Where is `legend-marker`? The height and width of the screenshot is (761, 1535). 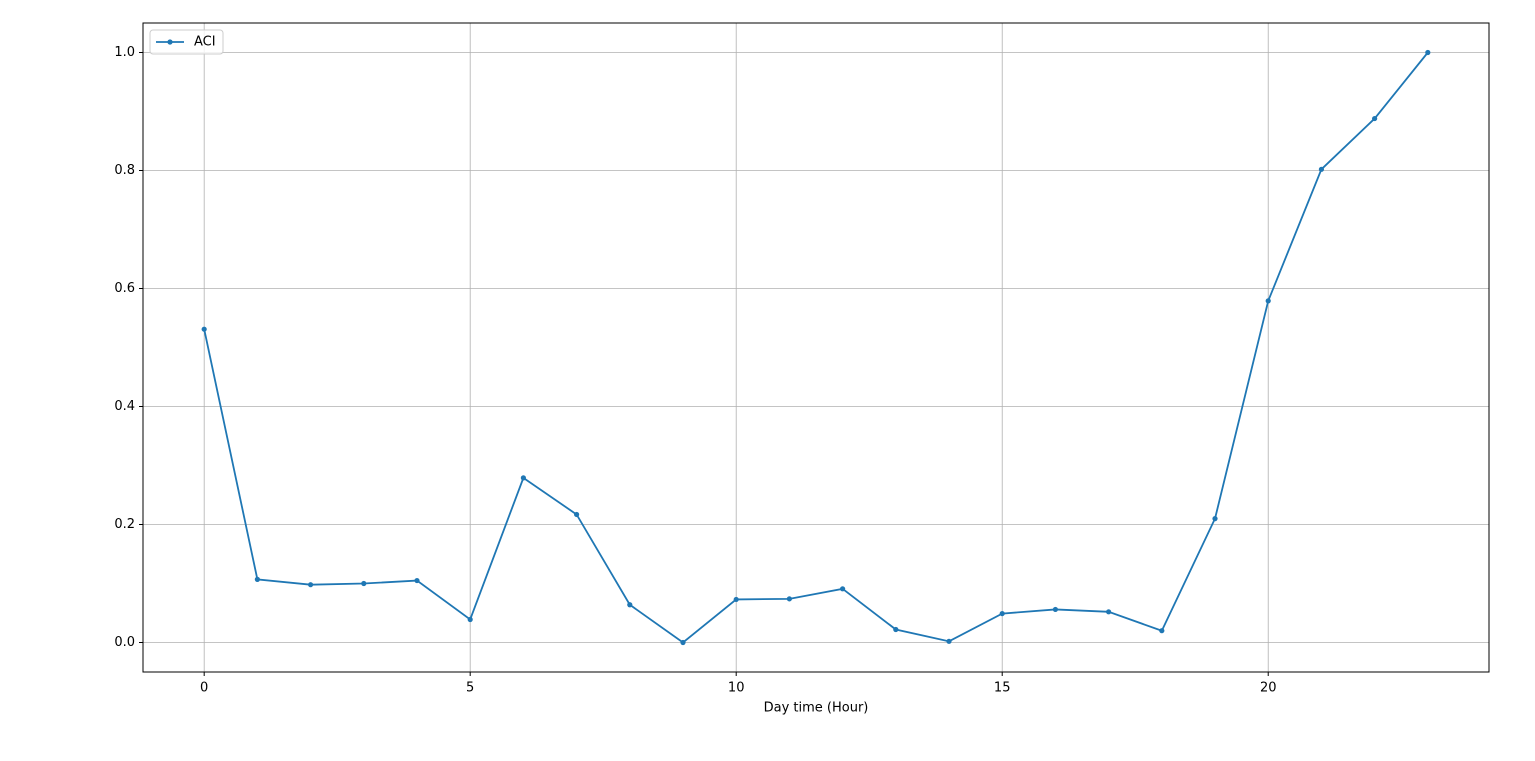 legend-marker is located at coordinates (170, 42).